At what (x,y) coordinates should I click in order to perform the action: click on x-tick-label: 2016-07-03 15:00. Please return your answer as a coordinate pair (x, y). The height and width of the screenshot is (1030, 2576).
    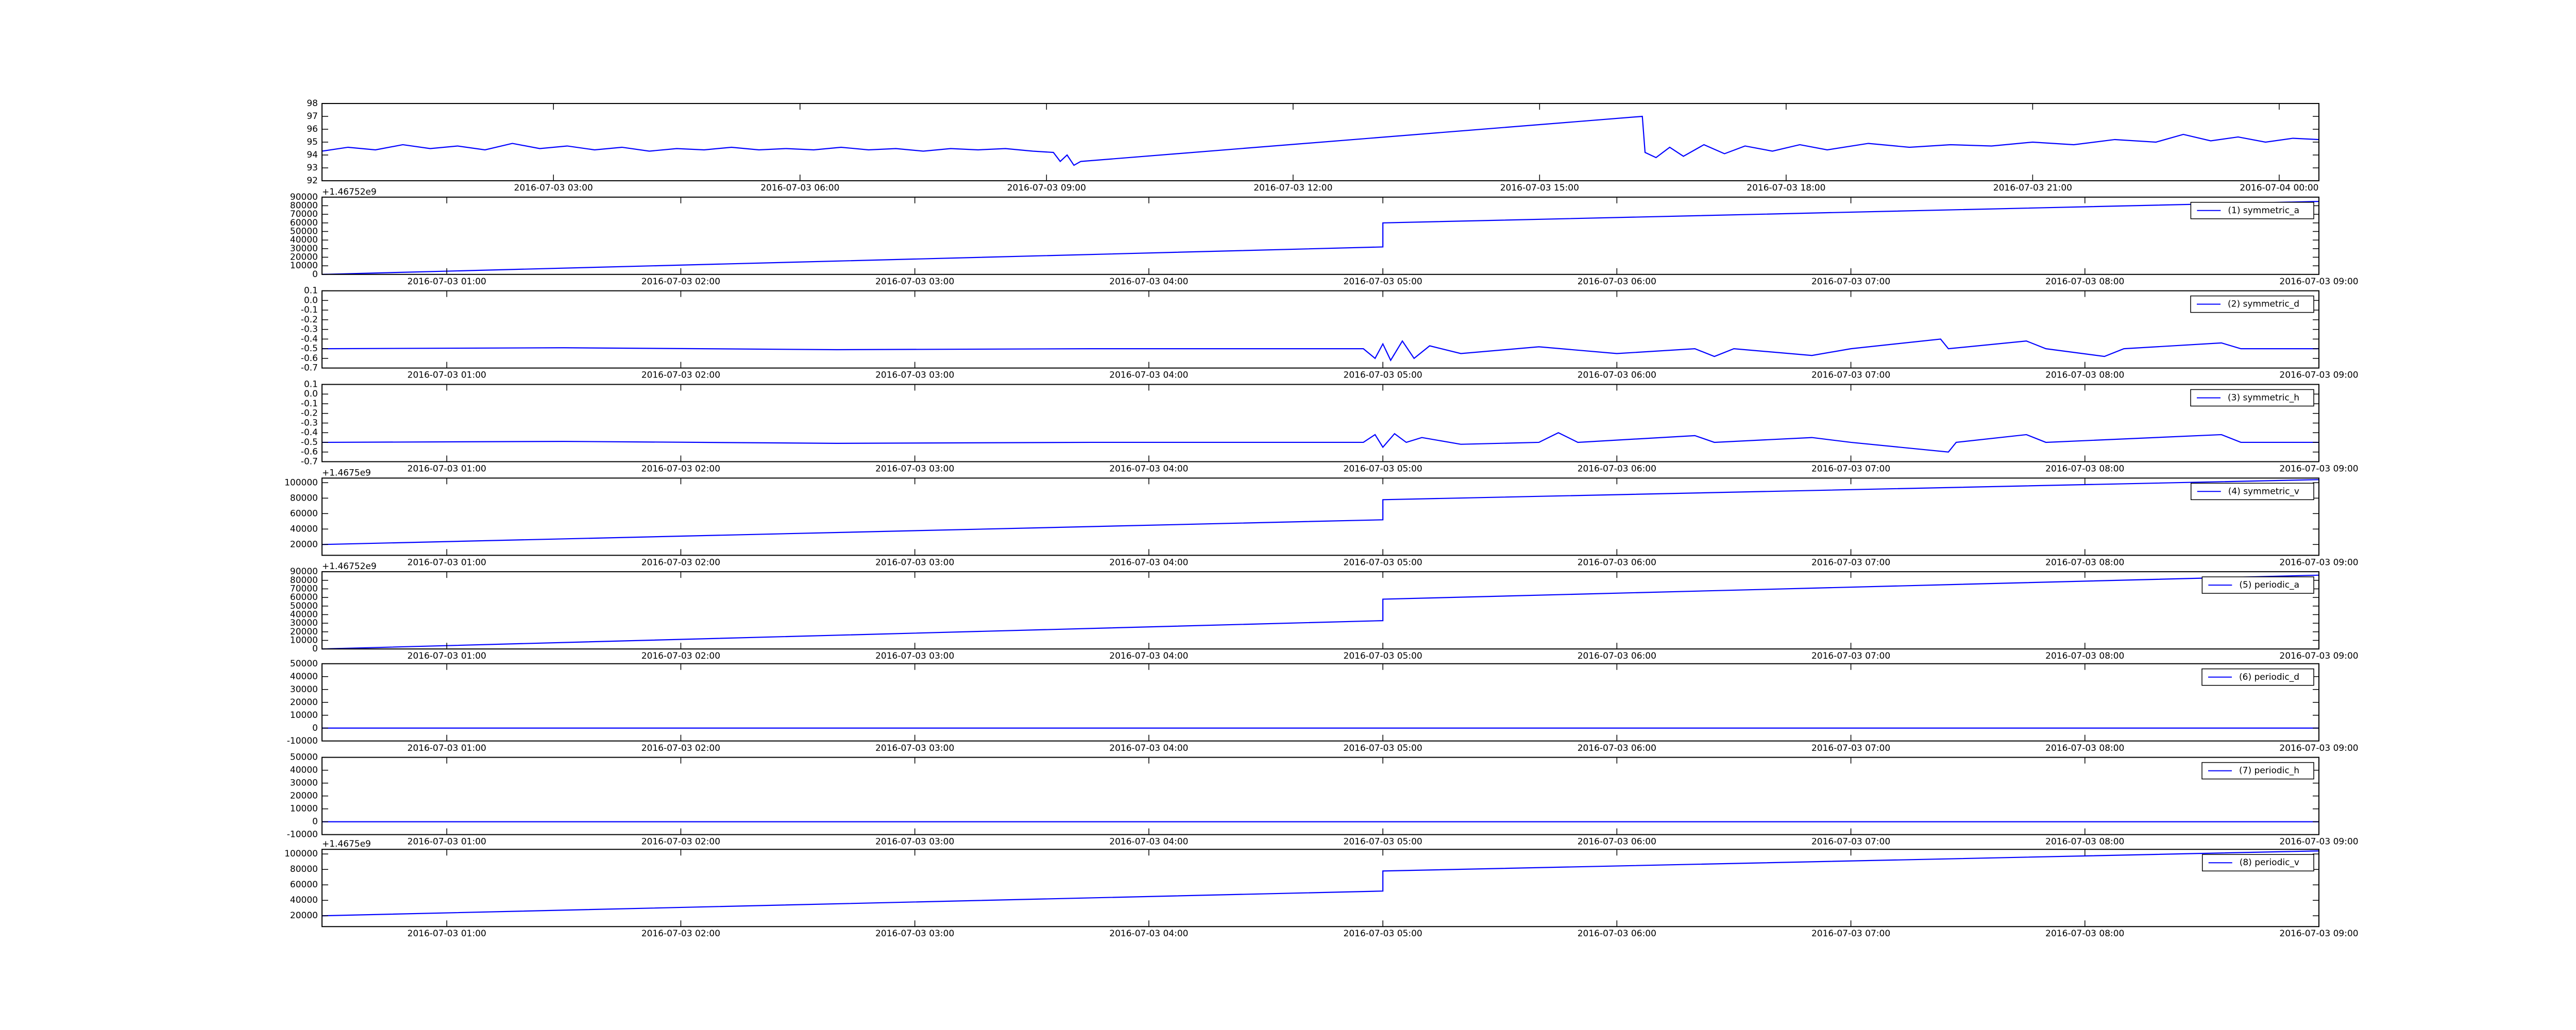
    Looking at the image, I should click on (1539, 188).